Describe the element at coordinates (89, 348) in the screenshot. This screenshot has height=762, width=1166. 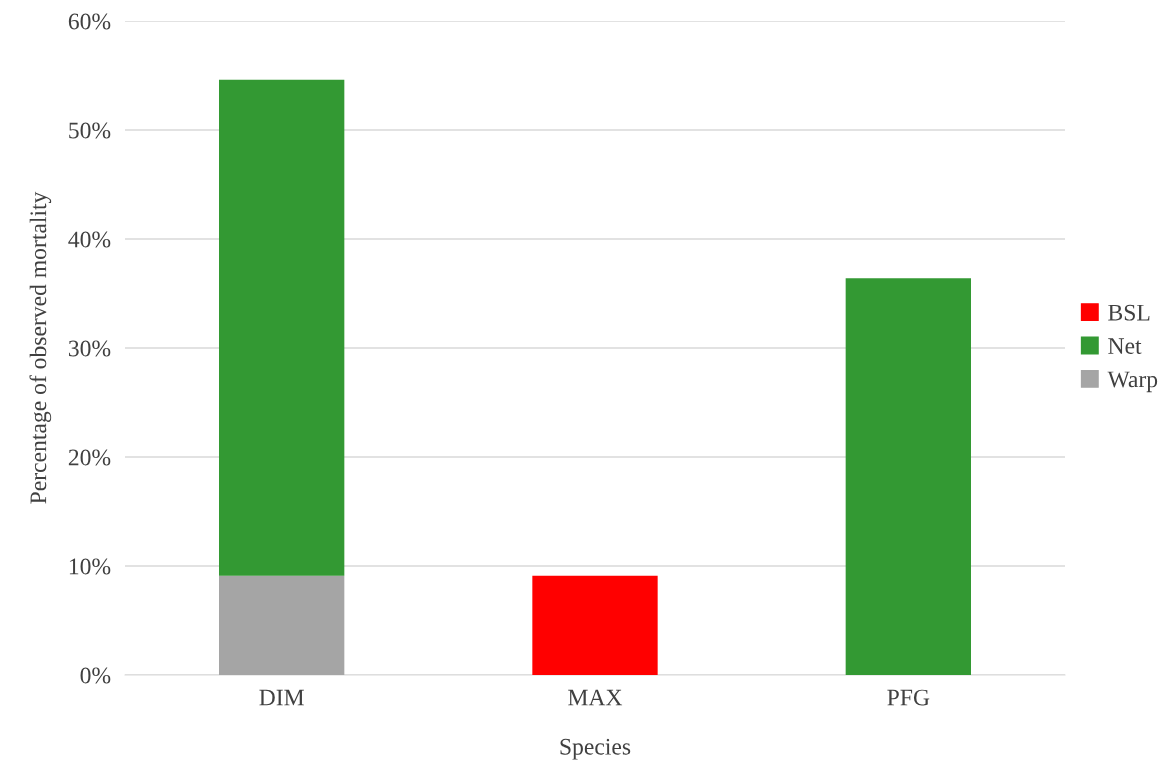
I see `y-tick-label: 30%` at that location.